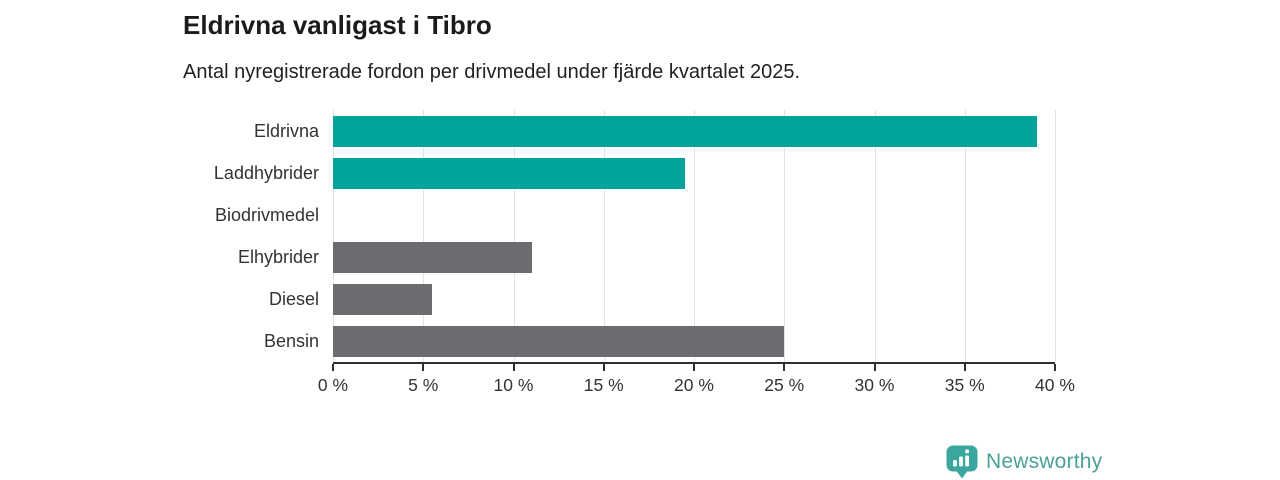 This screenshot has width=1280, height=480. I want to click on x-tick-label: 0 %, so click(333, 385).